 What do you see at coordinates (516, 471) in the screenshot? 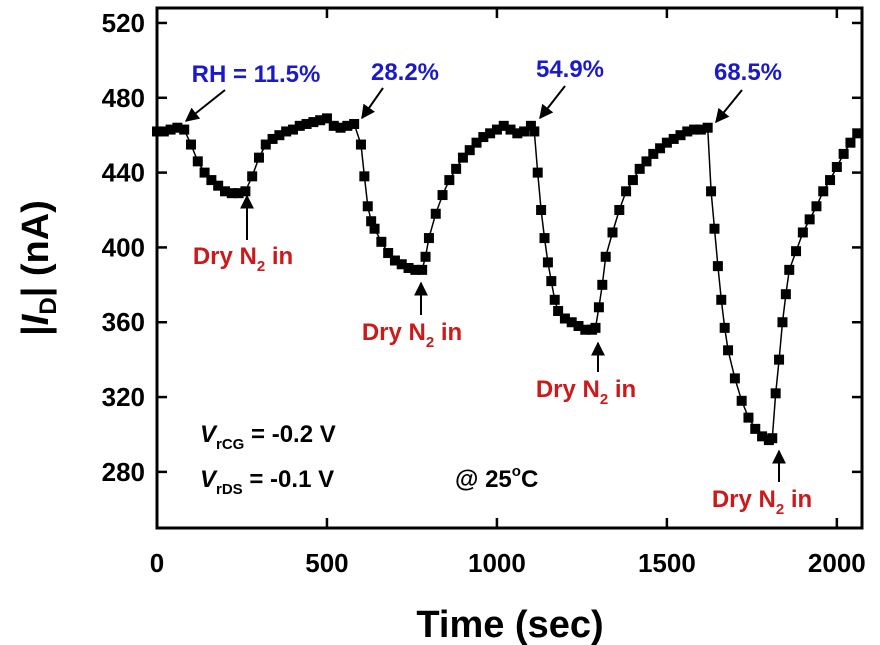
I see `annotation-part: o` at bounding box center [516, 471].